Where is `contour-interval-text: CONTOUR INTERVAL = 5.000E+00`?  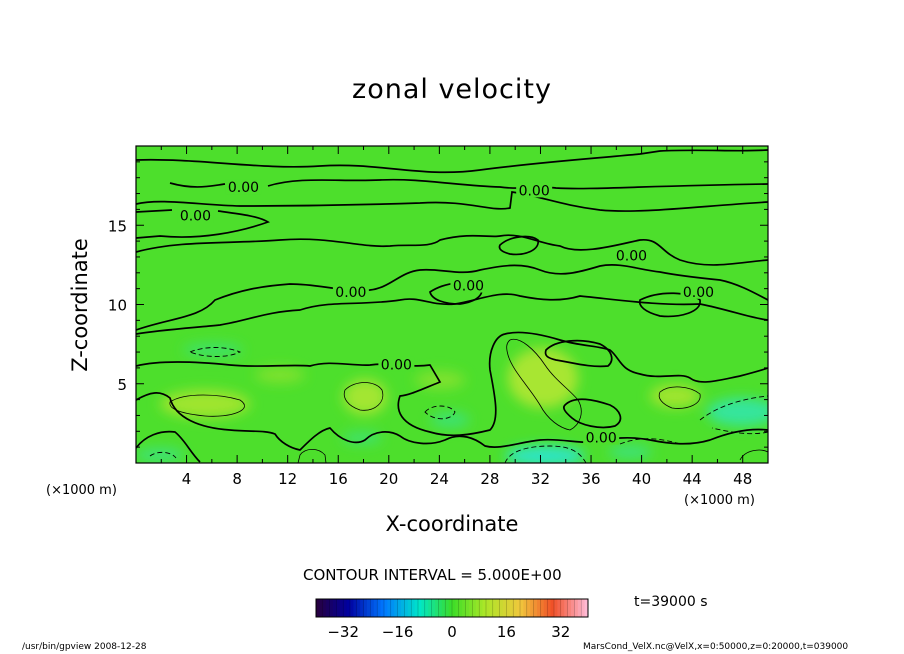 contour-interval-text: CONTOUR INTERVAL = 5.000E+00 is located at coordinates (432, 575).